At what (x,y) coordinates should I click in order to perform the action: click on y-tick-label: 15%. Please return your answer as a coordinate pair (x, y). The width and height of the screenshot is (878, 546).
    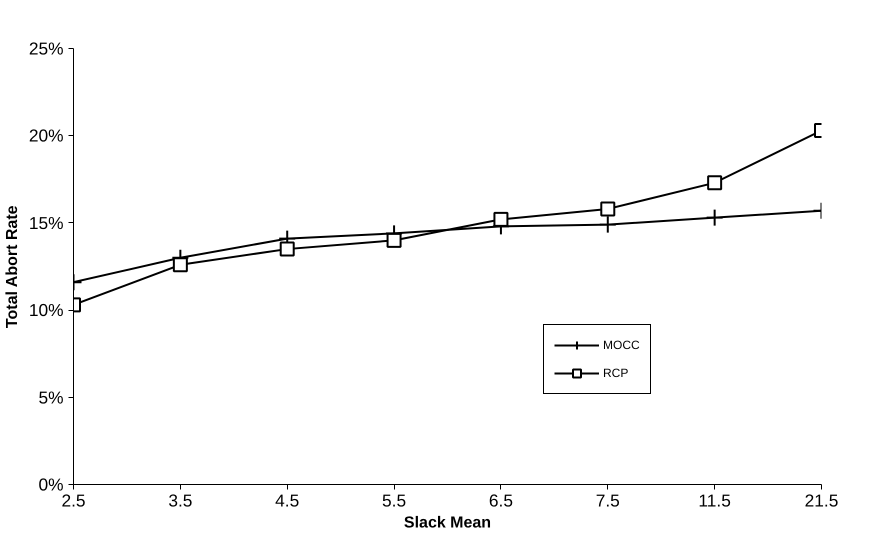
    Looking at the image, I should click on (46, 222).